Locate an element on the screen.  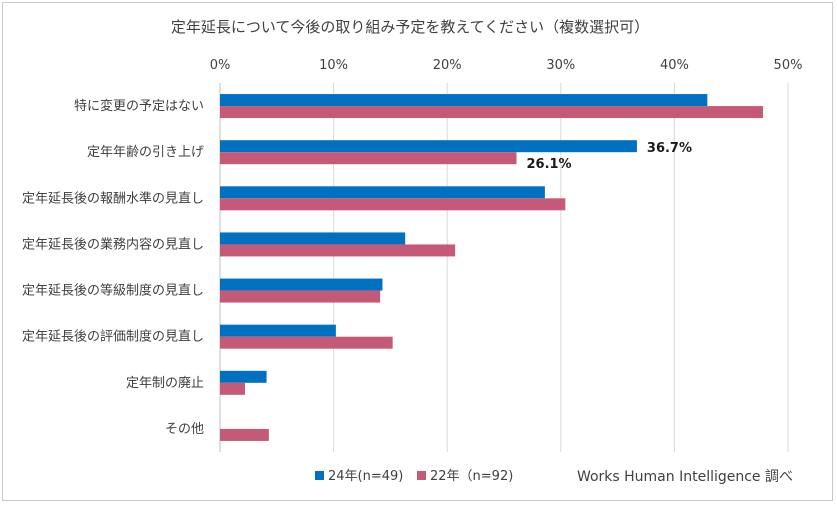
x-tick-label: 0% is located at coordinates (220, 65).